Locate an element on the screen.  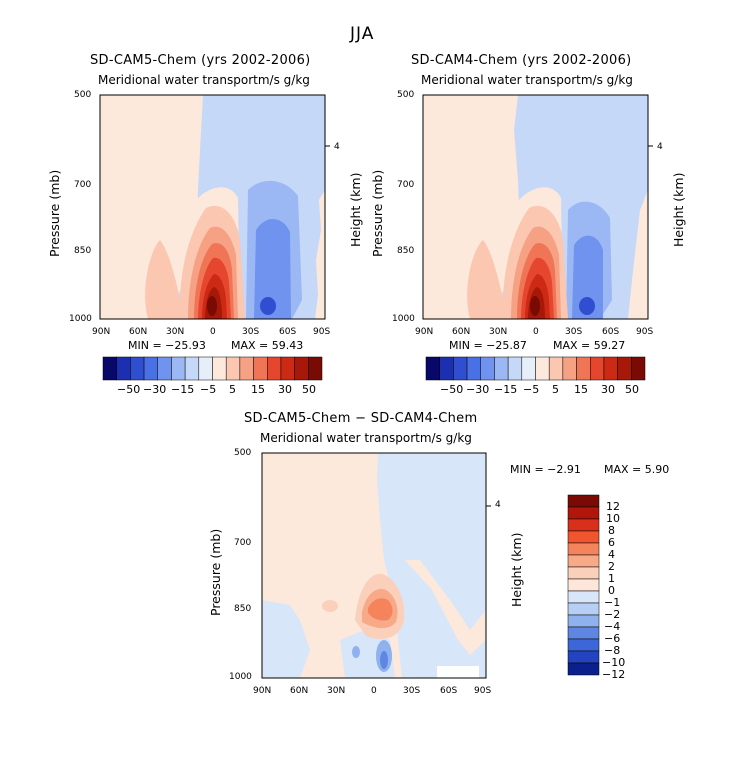
panel1-colorbar is located at coordinates (212, 368).